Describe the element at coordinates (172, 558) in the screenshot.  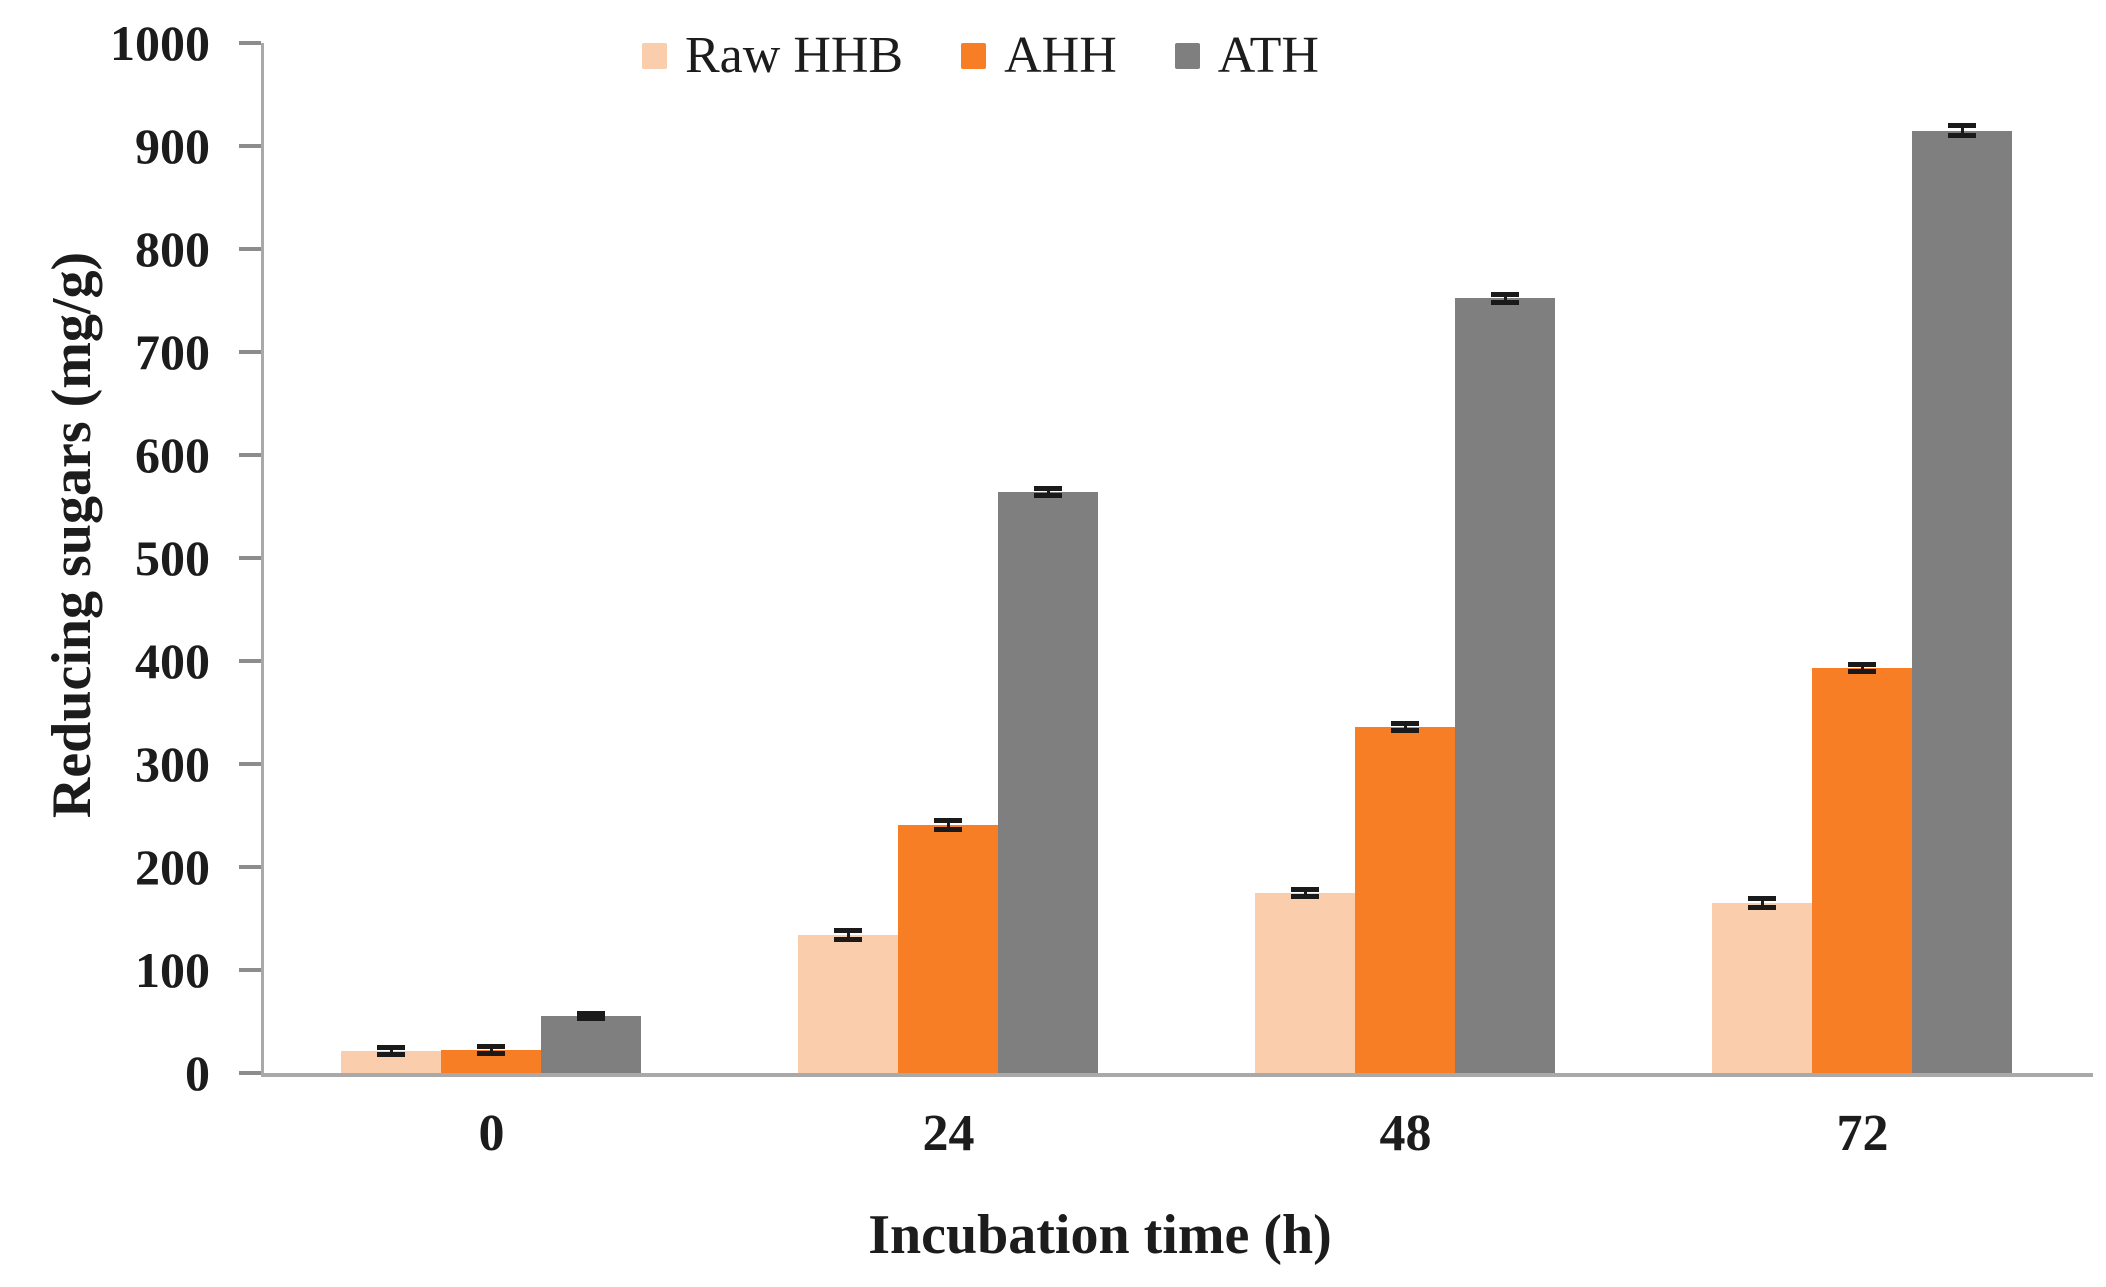
I see `y-tick-label-500: 500` at that location.